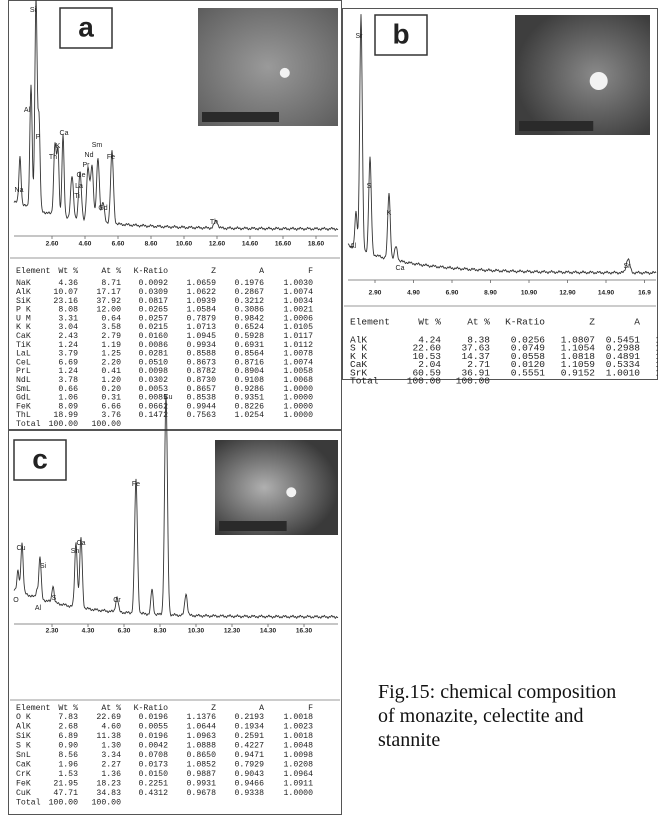 The width and height of the screenshot is (658, 819). I want to click on table-header-cell: Wt %, so click(68, 708).